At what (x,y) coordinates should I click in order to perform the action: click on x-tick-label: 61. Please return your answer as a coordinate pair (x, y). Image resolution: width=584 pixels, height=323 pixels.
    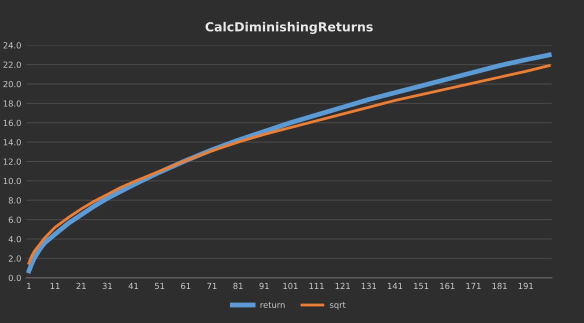
    Looking at the image, I should click on (185, 286).